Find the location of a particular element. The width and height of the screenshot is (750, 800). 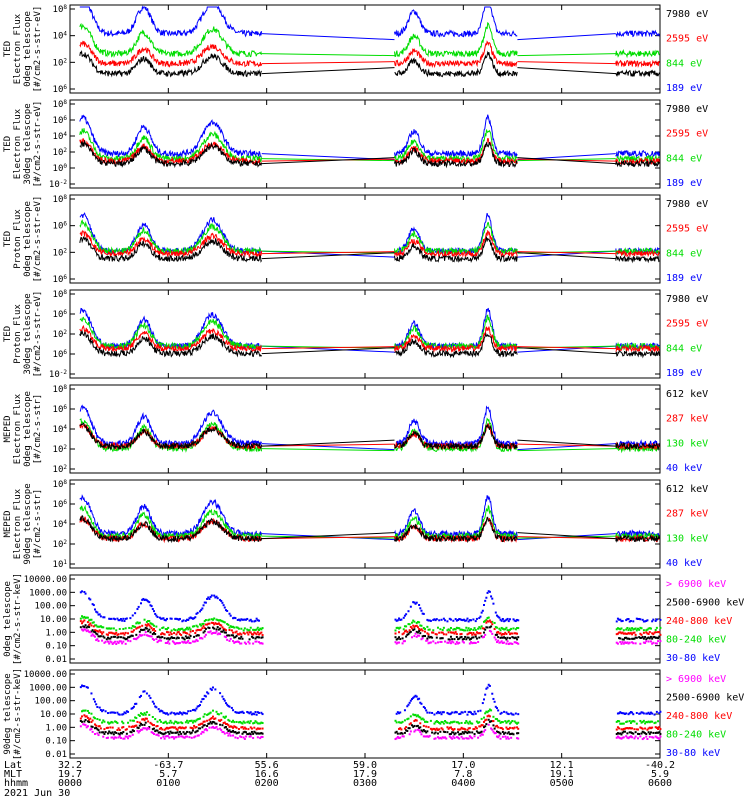

legend-entry: > 6900 keV is located at coordinates (696, 584).